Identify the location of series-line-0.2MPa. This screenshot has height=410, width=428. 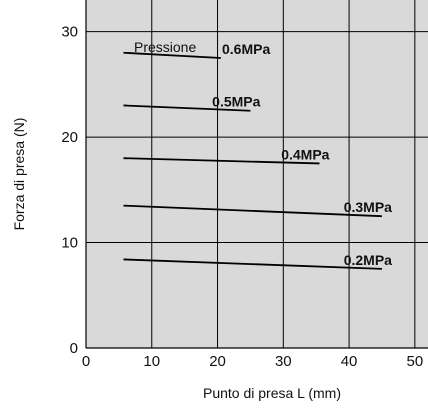
(252, 264).